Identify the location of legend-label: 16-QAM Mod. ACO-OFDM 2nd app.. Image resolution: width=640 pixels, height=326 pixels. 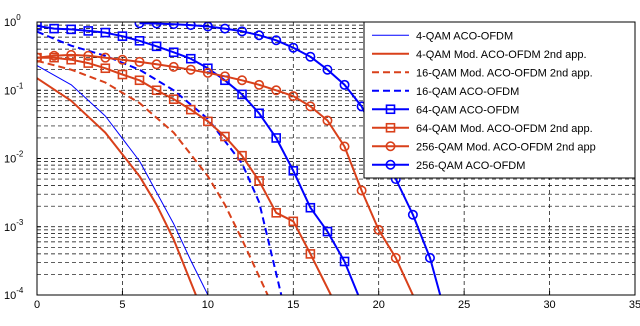
(504, 73).